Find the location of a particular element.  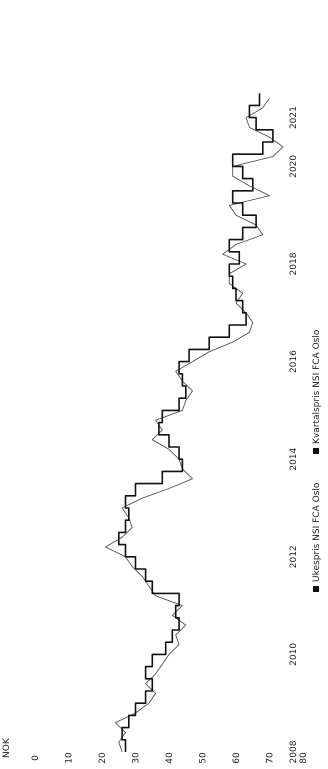

y-tick-label: 80 is located at coordinates (304, 758).